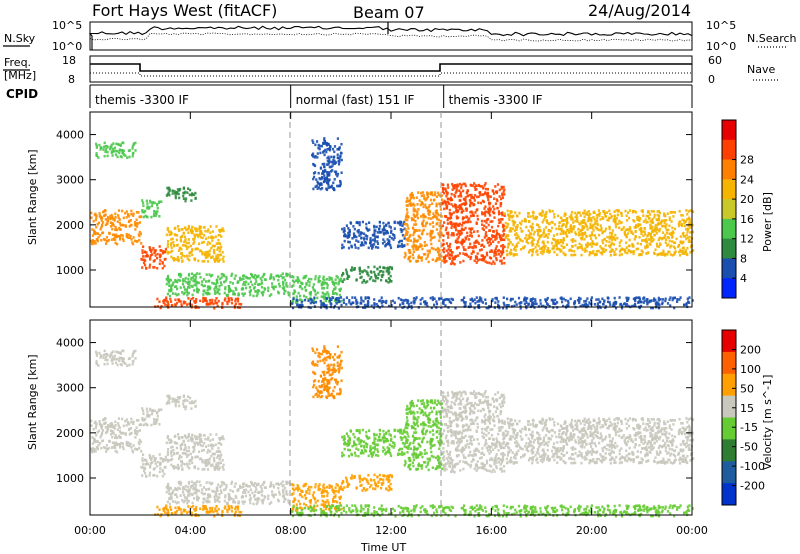 Image resolution: width=800 pixels, height=554 pixels. I want to click on nave-series, so click(391, 74).